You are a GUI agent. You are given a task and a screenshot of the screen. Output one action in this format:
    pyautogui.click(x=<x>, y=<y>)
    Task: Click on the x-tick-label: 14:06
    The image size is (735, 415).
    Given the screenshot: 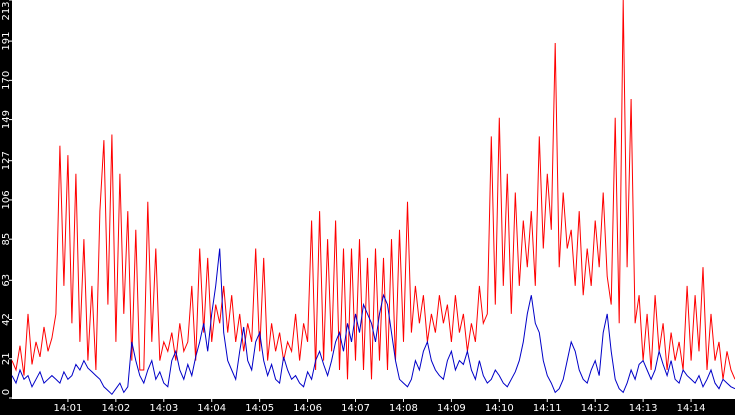 What is the action you would take?
    pyautogui.click(x=307, y=408)
    